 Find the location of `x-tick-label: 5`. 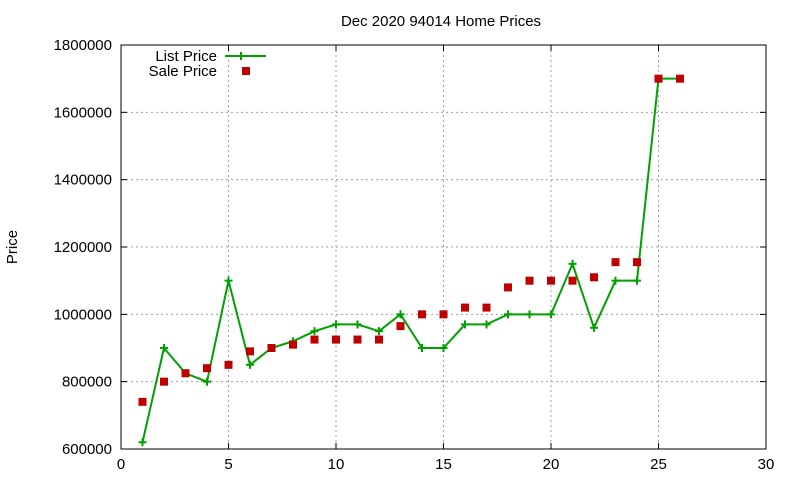

x-tick-label: 5 is located at coordinates (228, 464).